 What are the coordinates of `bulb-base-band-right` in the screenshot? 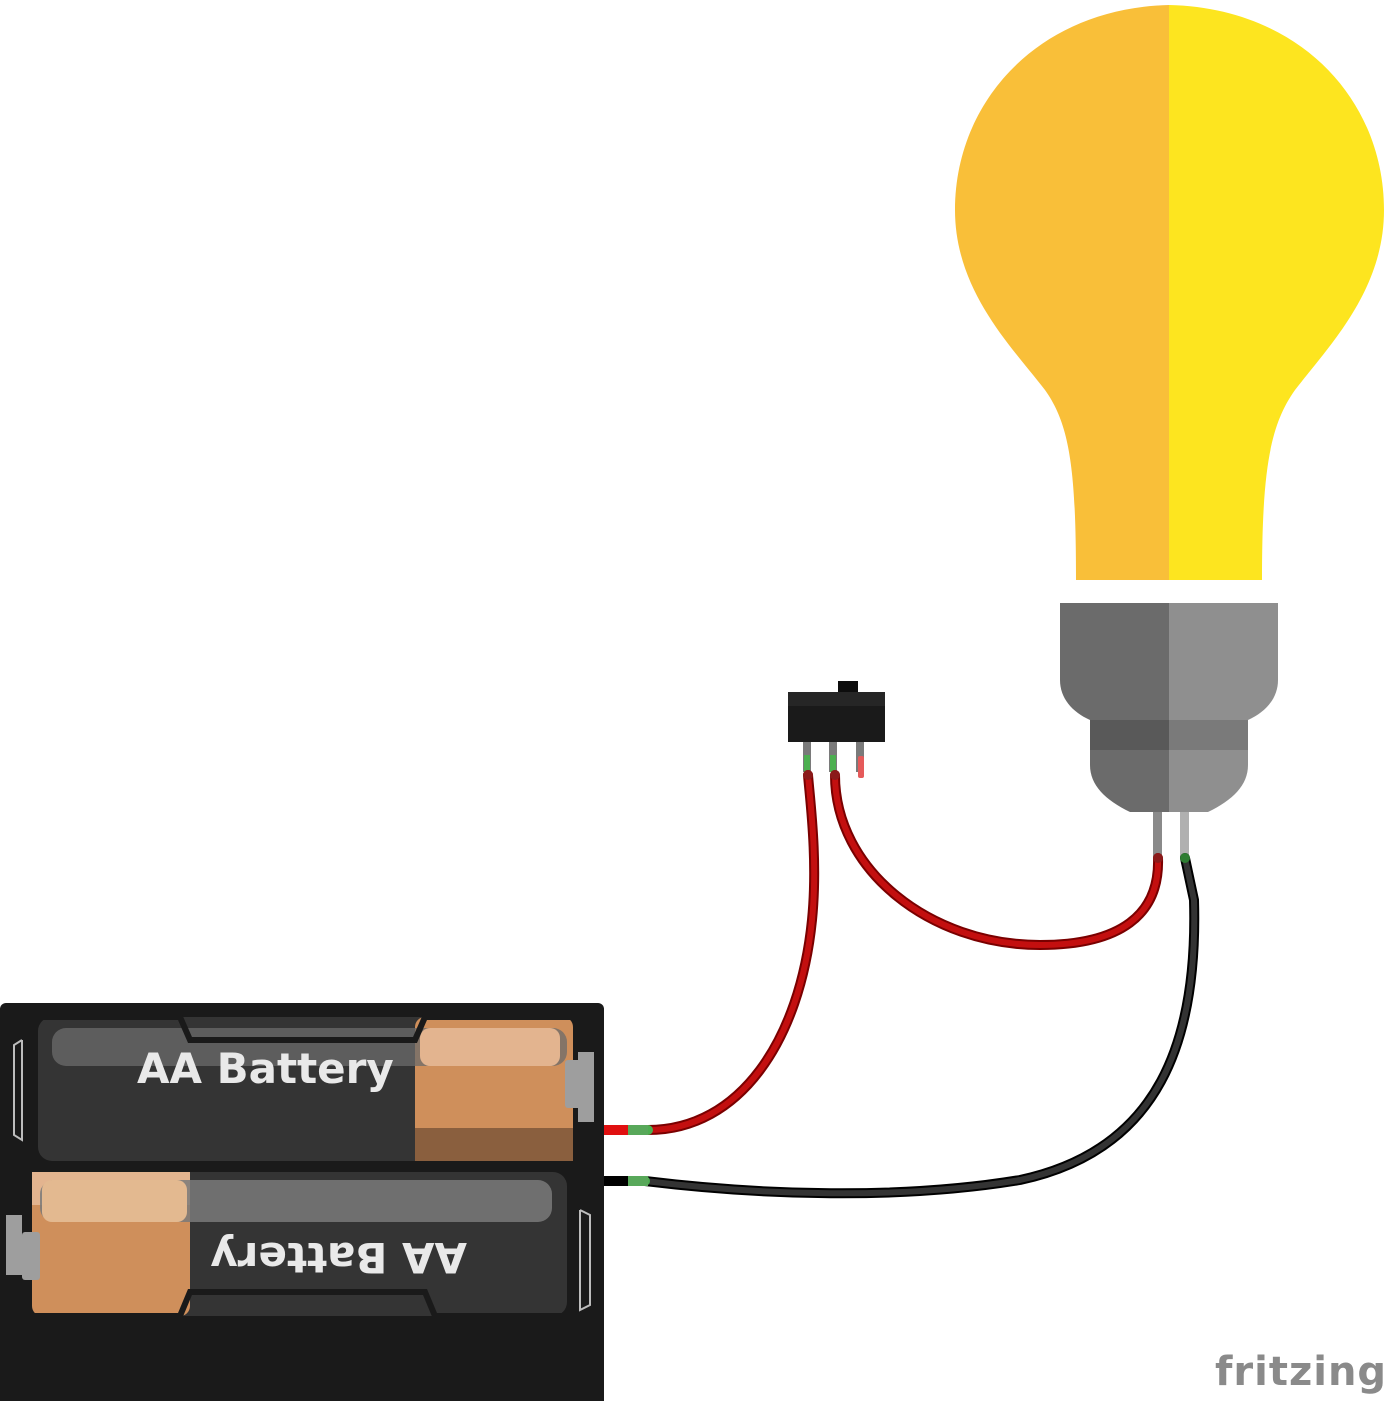 It's located at (1208, 735).